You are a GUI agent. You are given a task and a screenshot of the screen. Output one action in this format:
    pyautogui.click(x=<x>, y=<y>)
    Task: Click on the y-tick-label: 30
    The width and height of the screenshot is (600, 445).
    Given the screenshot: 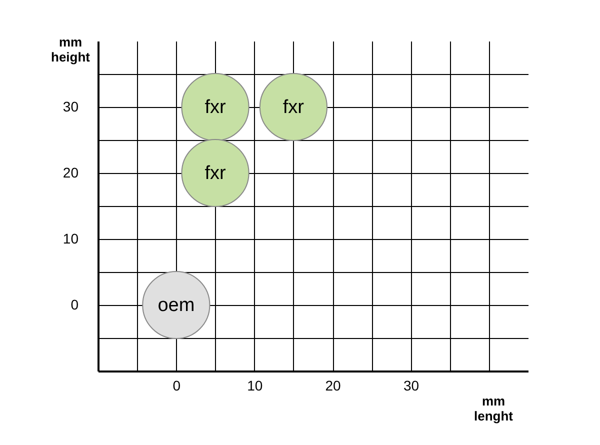 What is the action you would take?
    pyautogui.click(x=70, y=106)
    